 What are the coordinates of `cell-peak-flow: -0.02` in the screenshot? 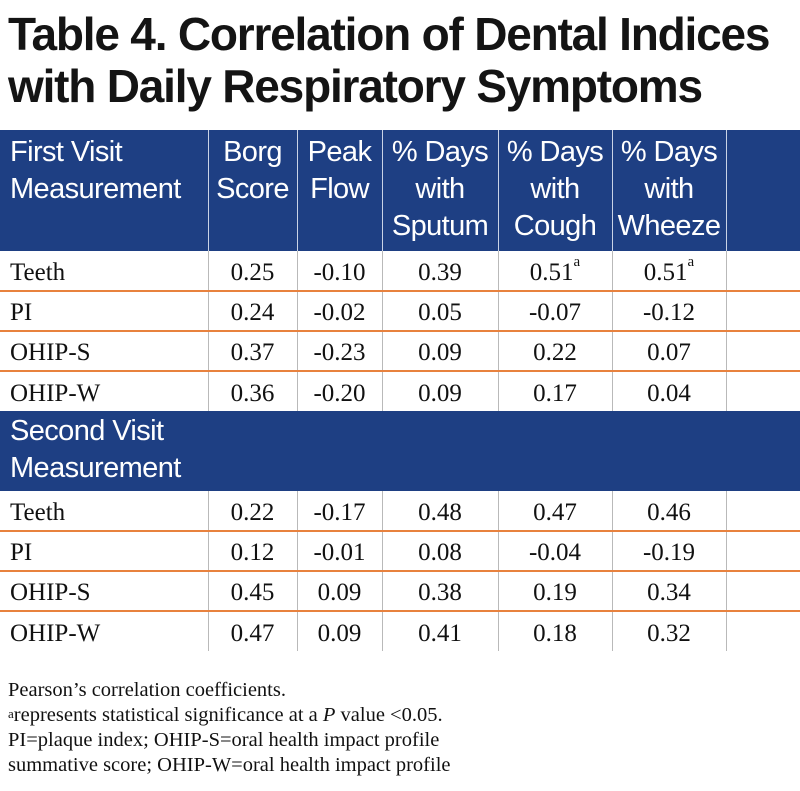 It's located at (340, 311).